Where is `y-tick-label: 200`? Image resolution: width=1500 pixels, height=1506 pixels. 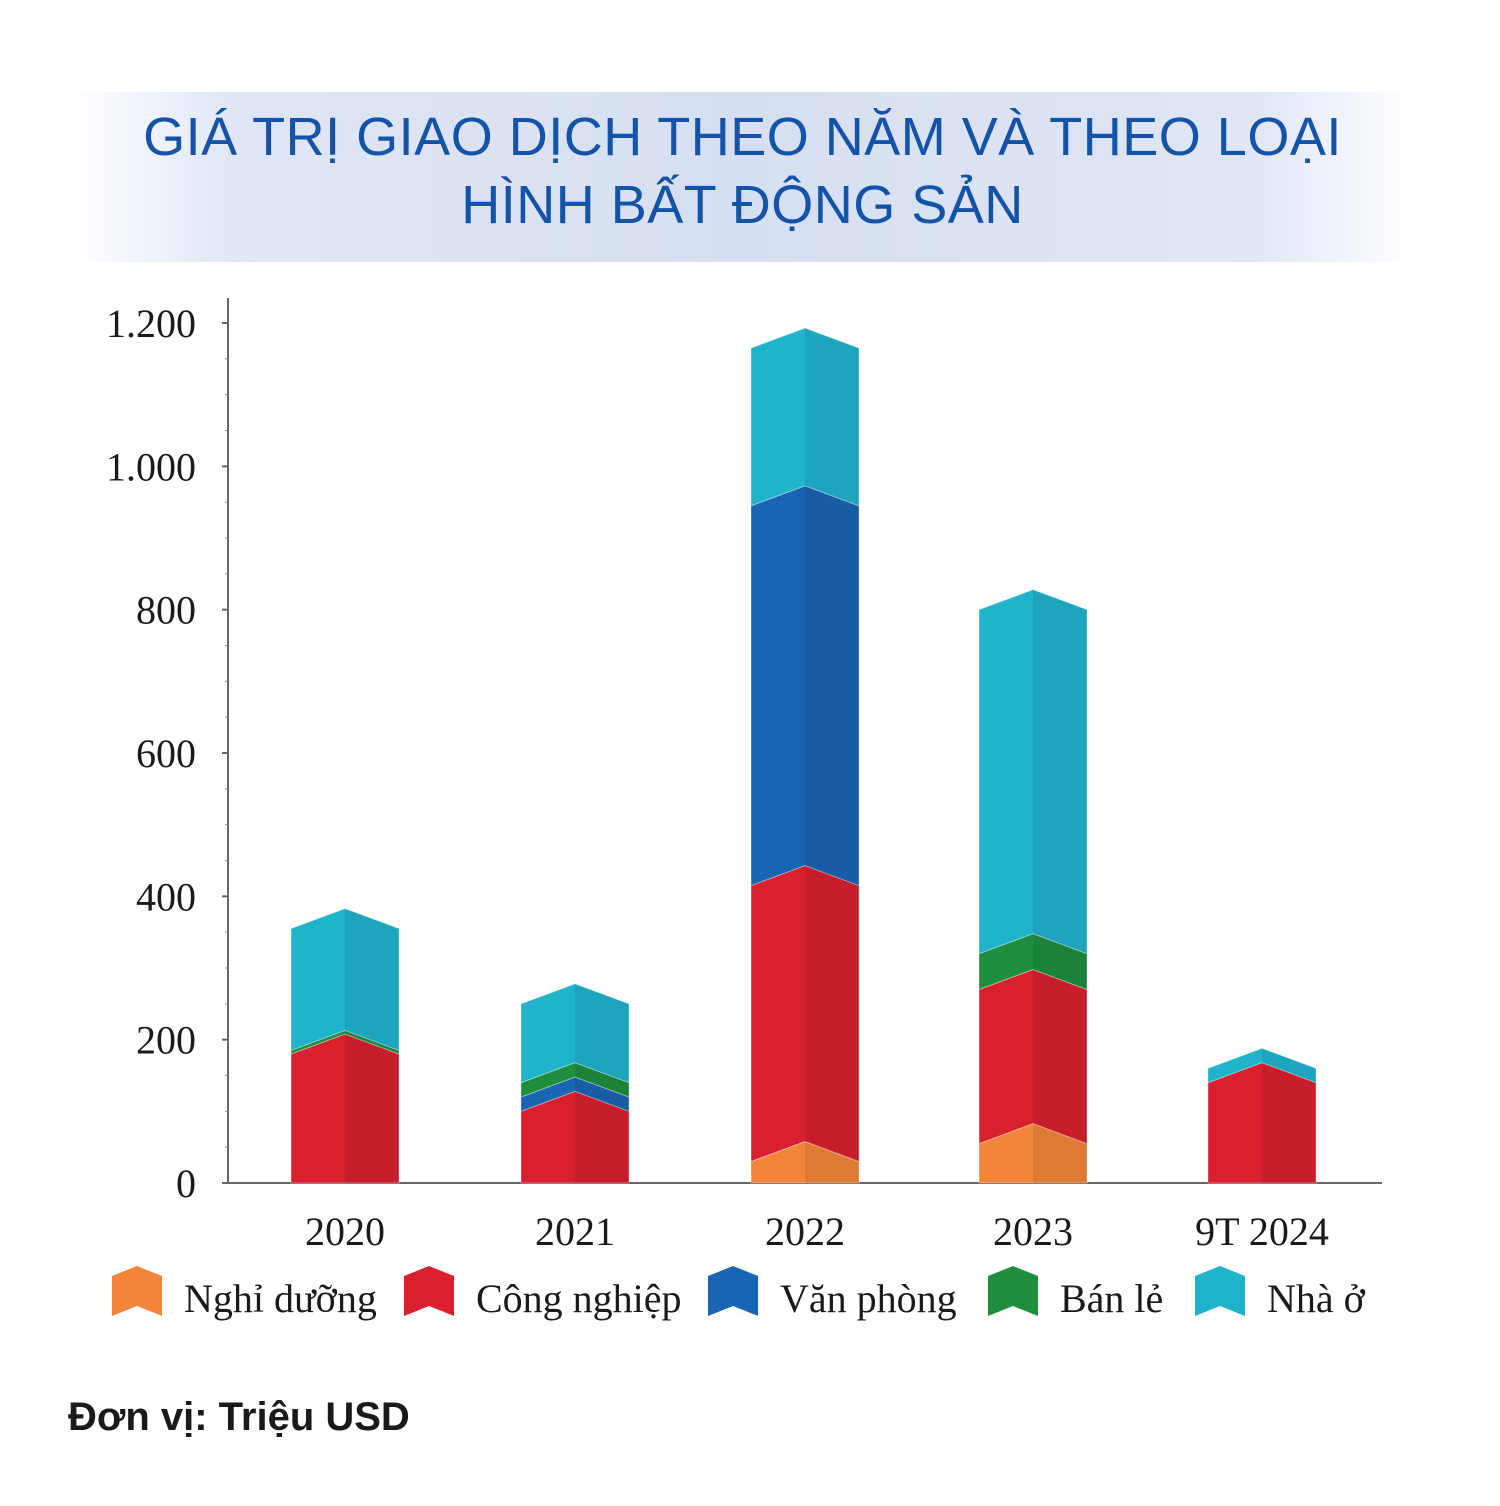 y-tick-label: 200 is located at coordinates (166, 1040).